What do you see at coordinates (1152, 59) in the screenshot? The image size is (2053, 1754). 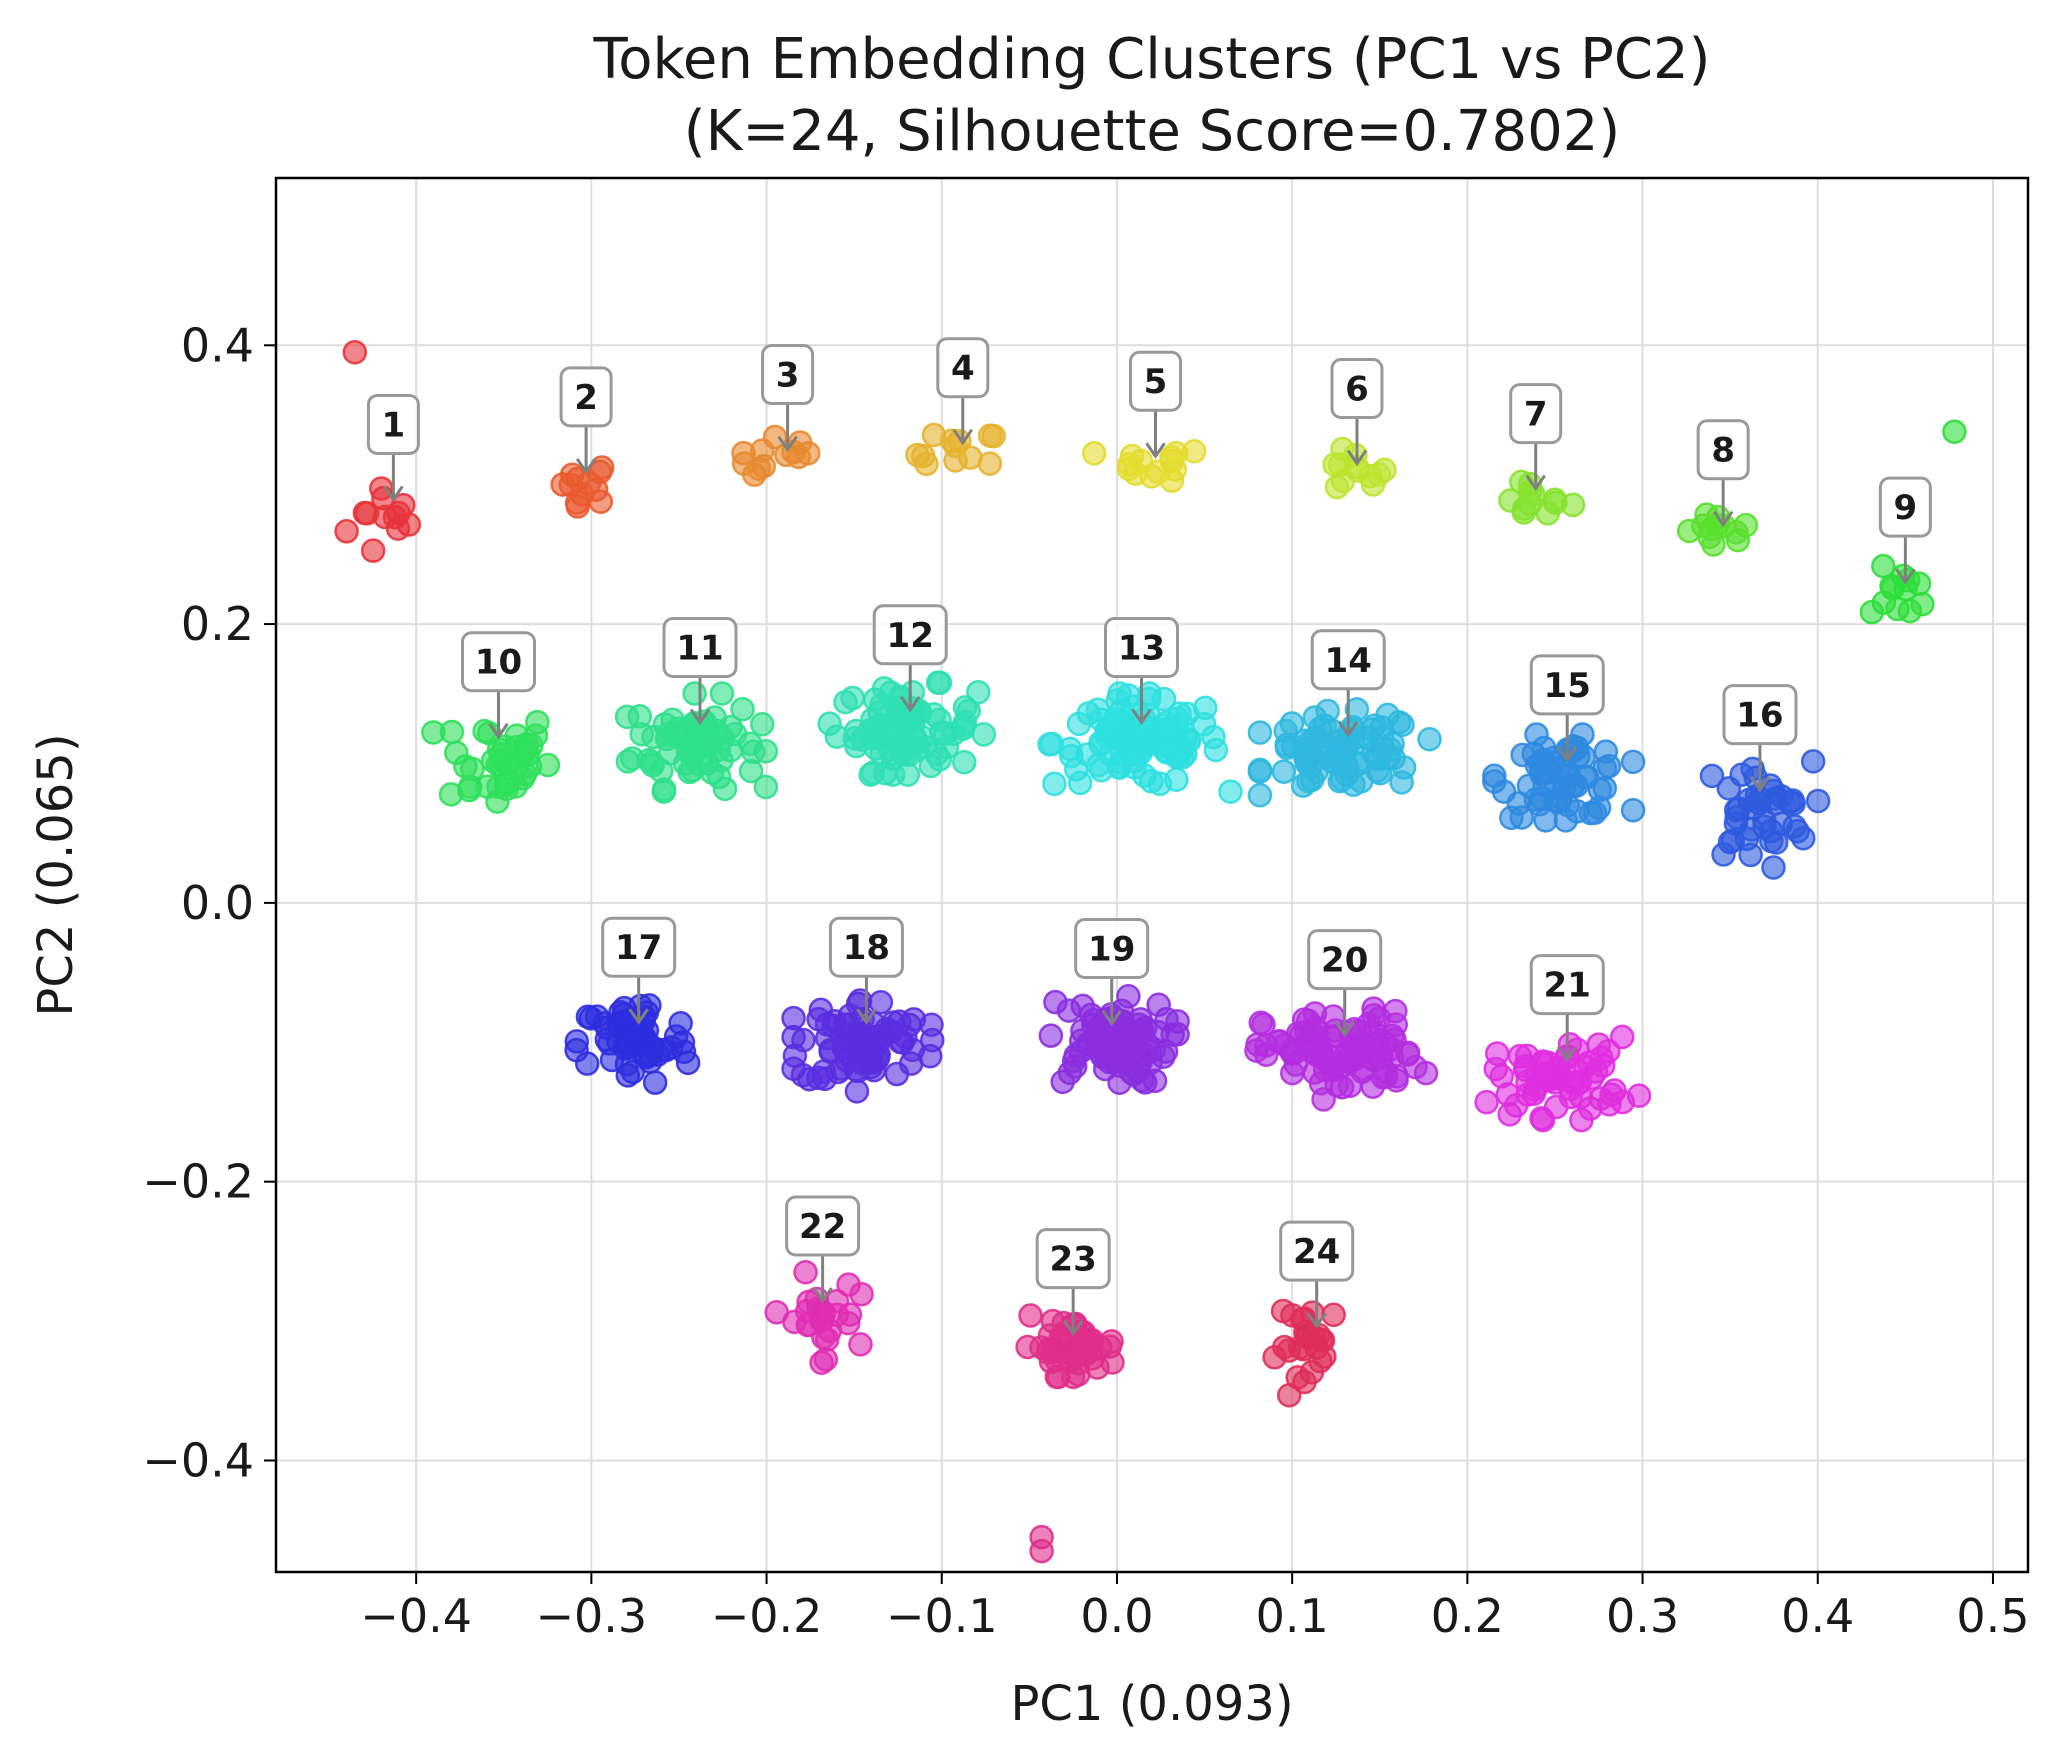 I see `chart-title-line1: Token Embedding Clusters (PC1 vs PC2)` at bounding box center [1152, 59].